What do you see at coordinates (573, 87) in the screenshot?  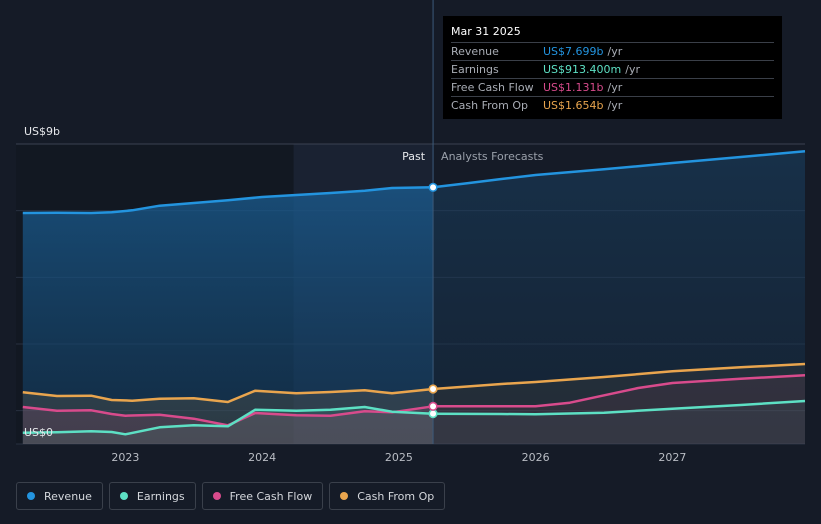 I see `tooltip-value: US$1.131b` at bounding box center [573, 87].